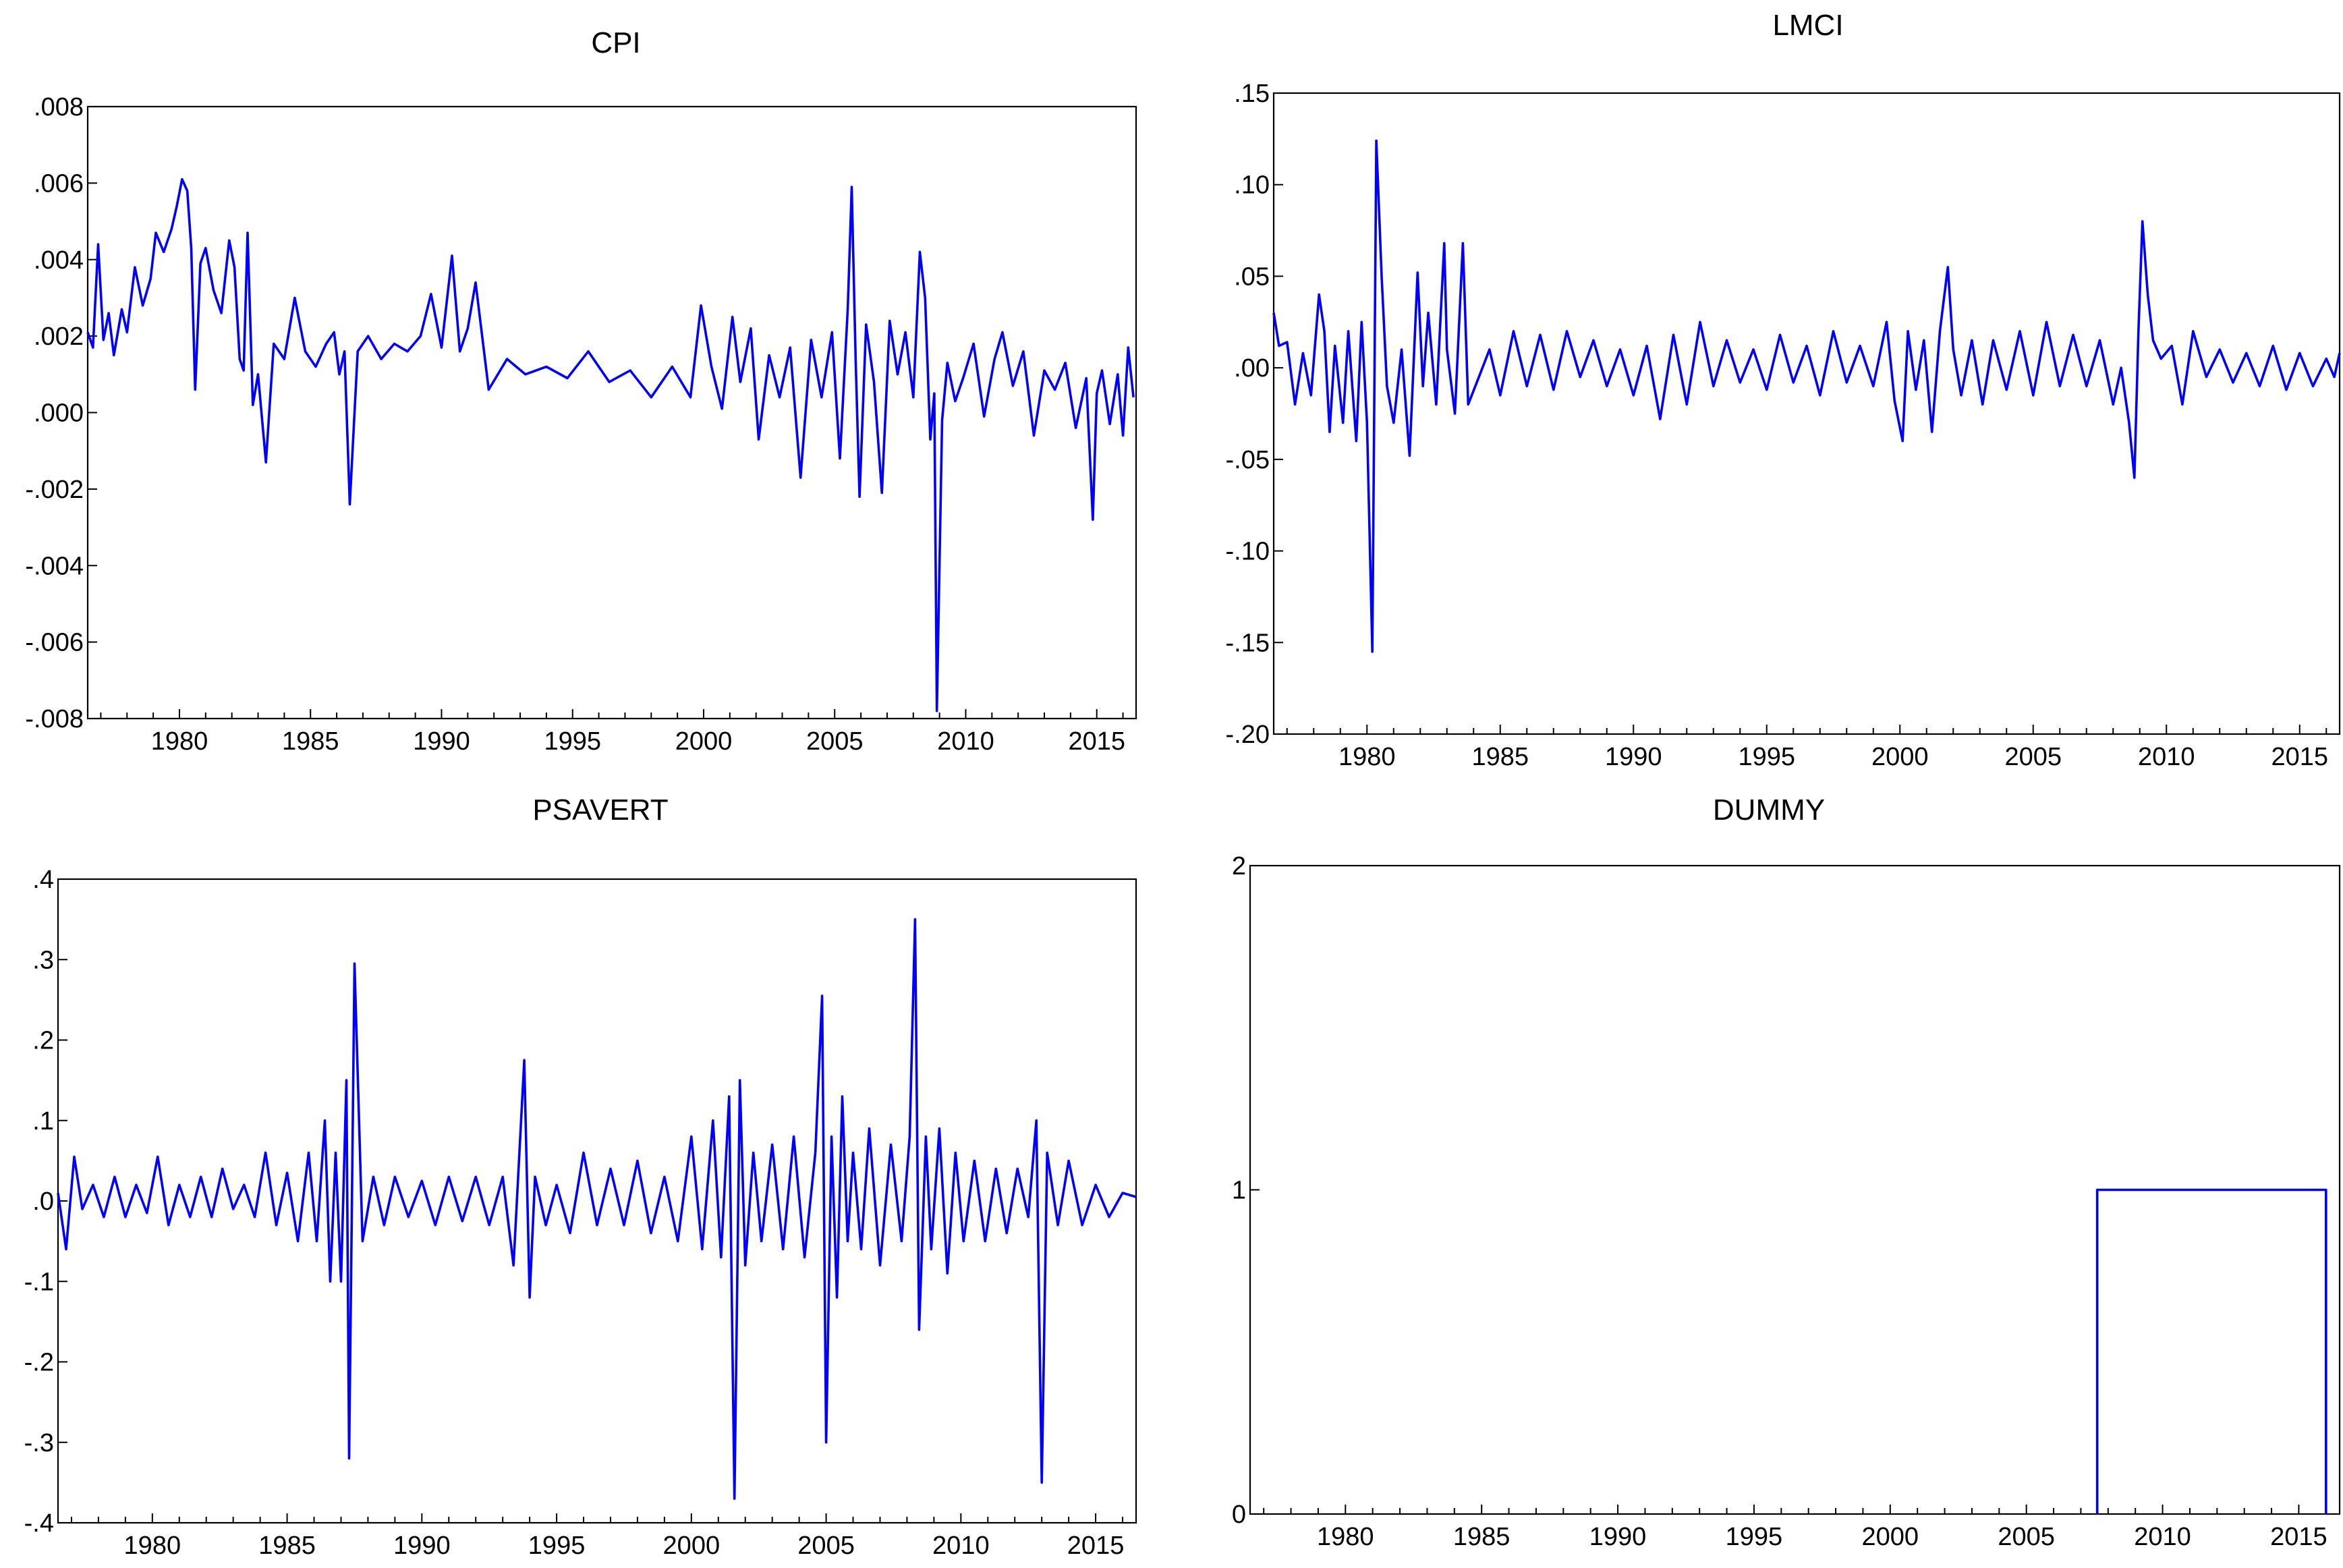 This screenshot has width=2343, height=1568. Describe the element at coordinates (39, 1363) in the screenshot. I see `y-tick-label: -.2` at that location.